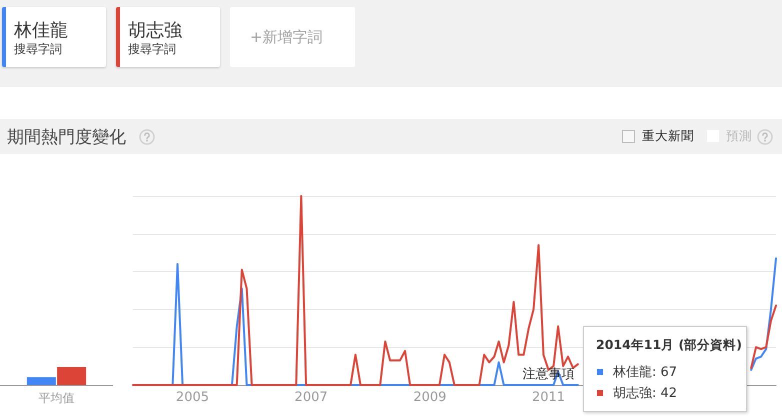 The height and width of the screenshot is (418, 782). What do you see at coordinates (56, 398) in the screenshot?
I see `x-tick-label: 平均值` at bounding box center [56, 398].